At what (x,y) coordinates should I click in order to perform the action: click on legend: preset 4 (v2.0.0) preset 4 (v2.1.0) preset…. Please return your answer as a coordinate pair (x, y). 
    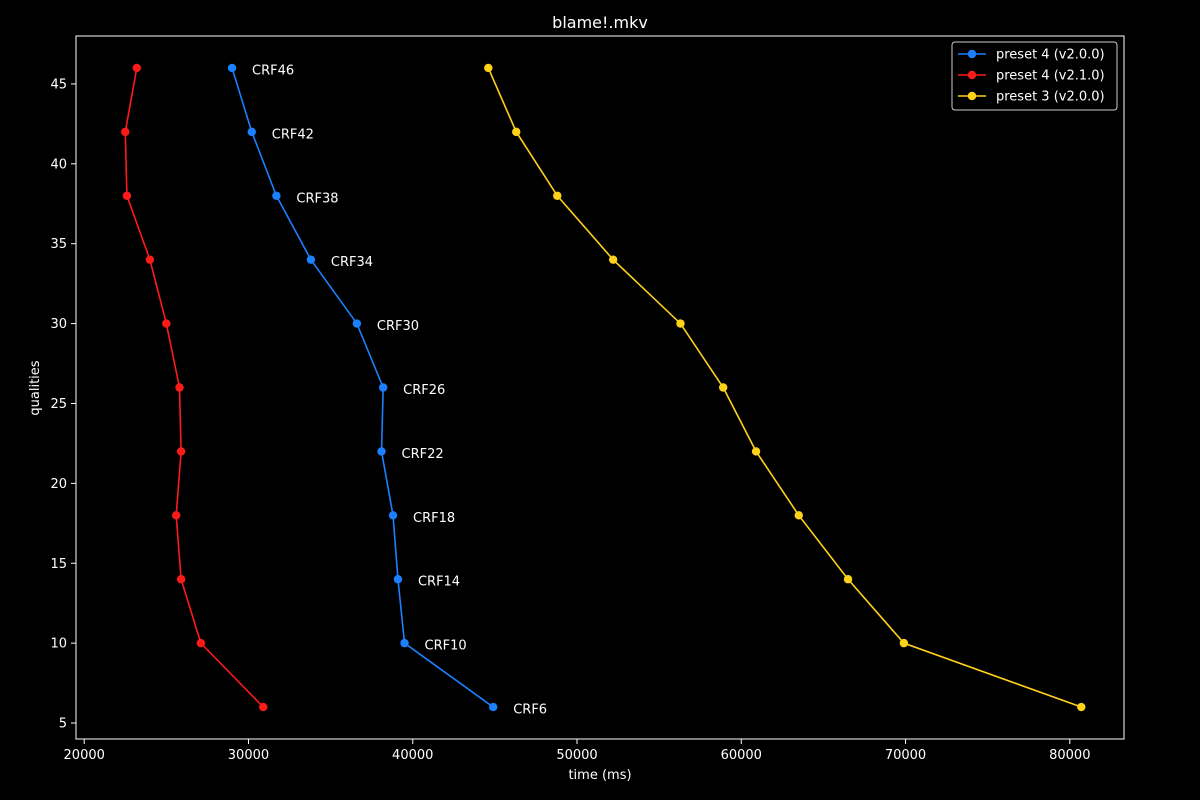
    Looking at the image, I should click on (1034, 76).